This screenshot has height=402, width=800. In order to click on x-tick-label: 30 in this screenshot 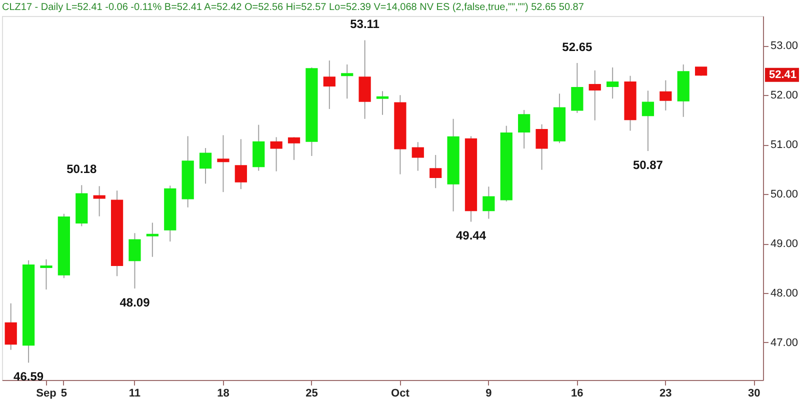, I will do `click(754, 394)`.